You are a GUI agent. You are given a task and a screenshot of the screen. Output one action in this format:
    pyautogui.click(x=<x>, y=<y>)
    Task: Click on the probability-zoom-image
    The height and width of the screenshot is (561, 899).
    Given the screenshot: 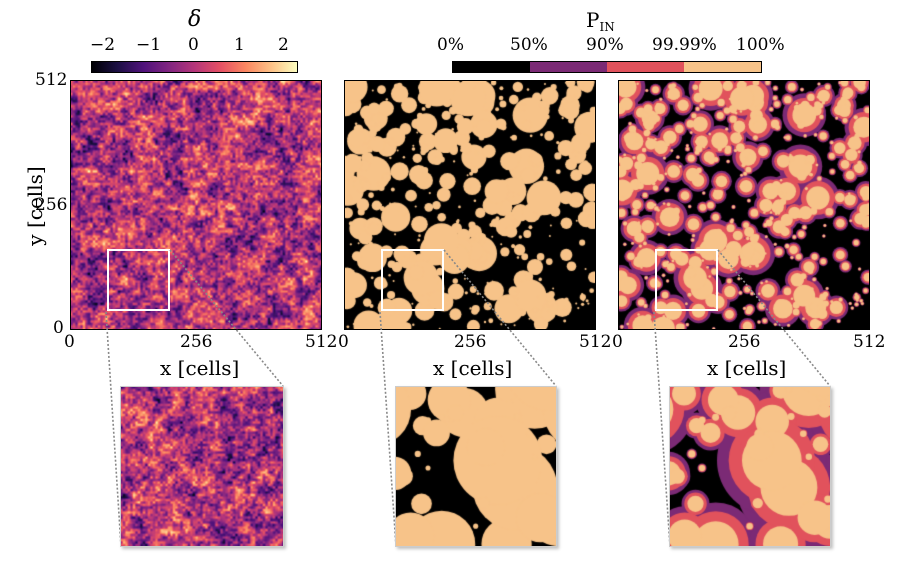 What is the action you would take?
    pyautogui.click(x=750, y=466)
    